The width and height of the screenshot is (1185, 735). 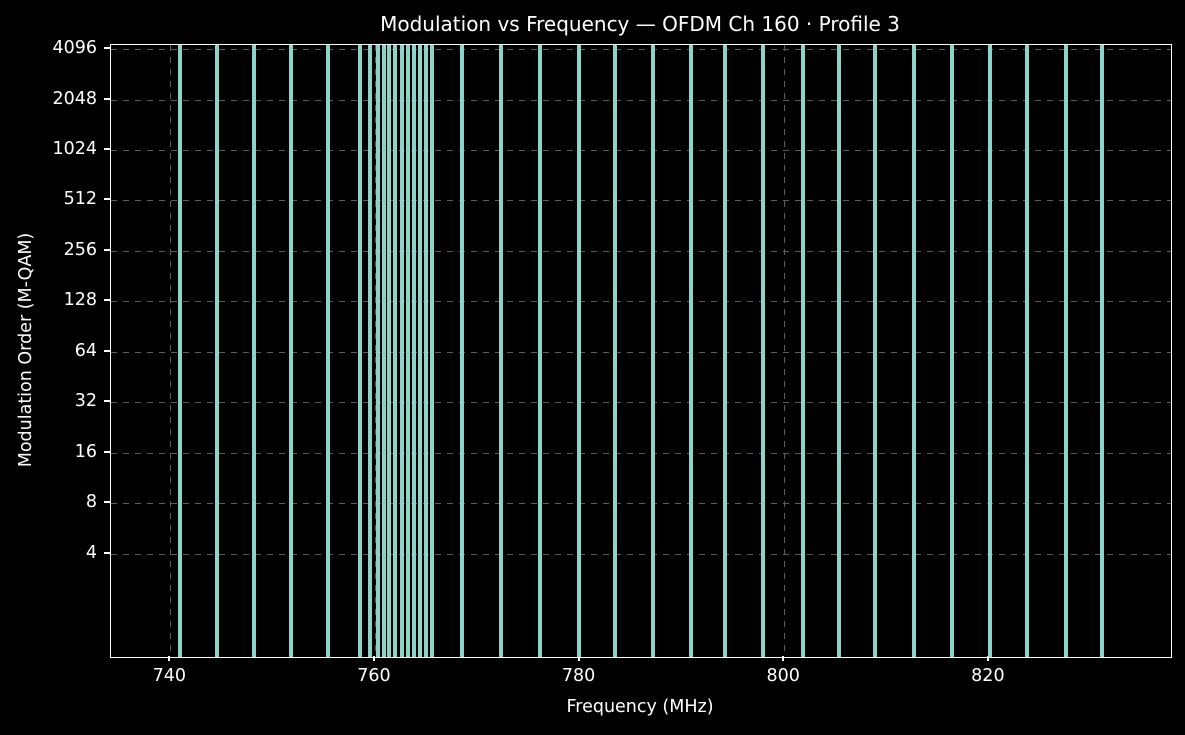 What do you see at coordinates (80, 199) in the screenshot?
I see `y-tick-label: 512` at bounding box center [80, 199].